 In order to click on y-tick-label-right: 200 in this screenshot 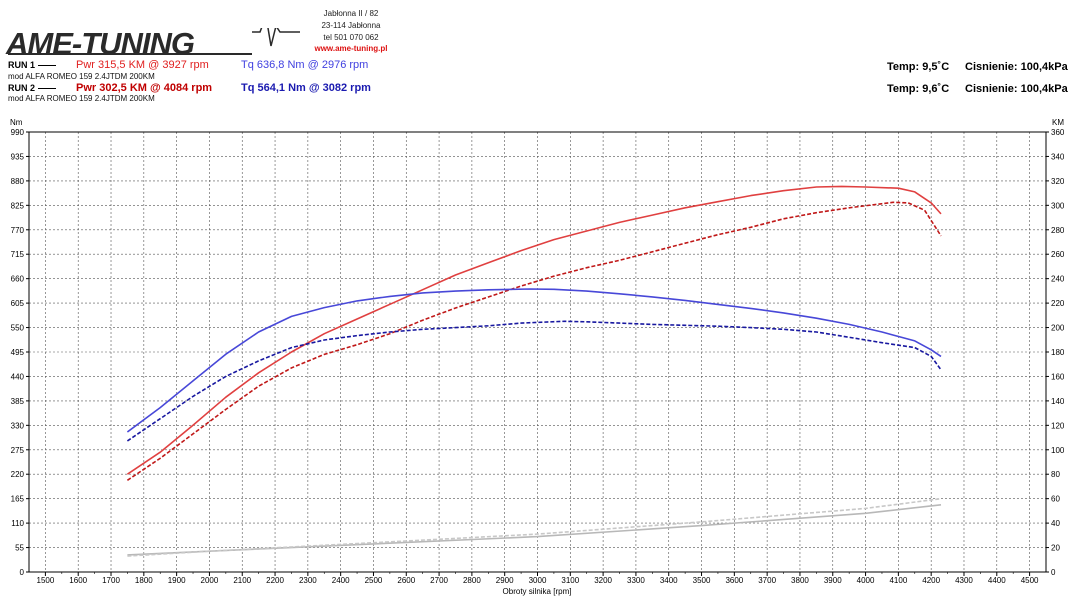, I will do `click(1058, 328)`.